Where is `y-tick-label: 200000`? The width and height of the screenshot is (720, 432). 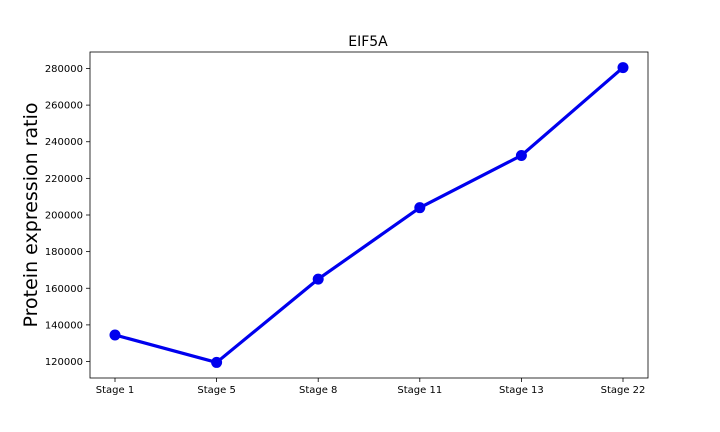 y-tick-label: 200000 is located at coordinates (64, 216).